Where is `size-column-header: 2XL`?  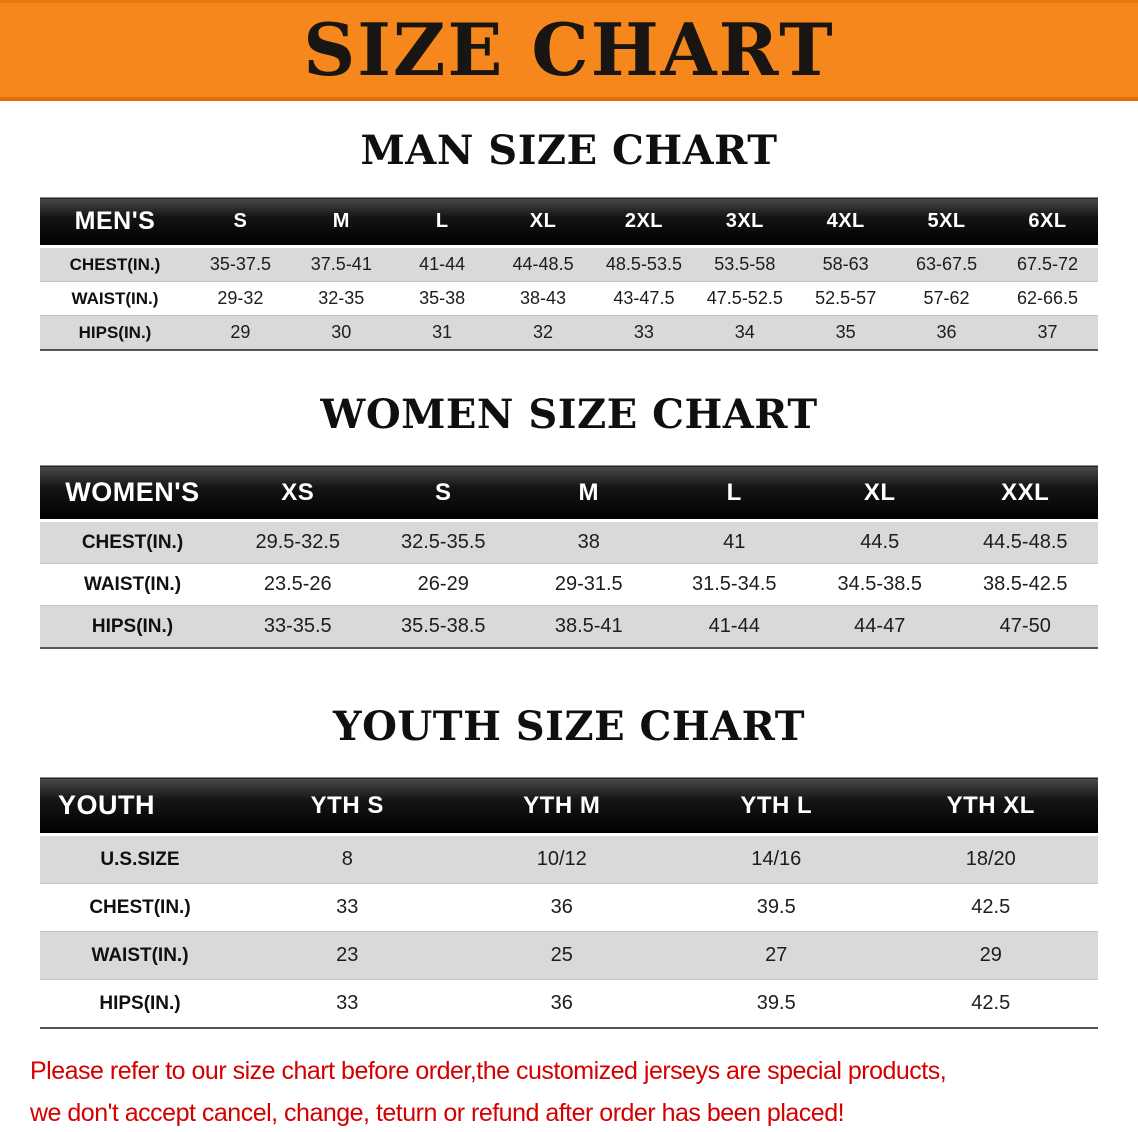
size-column-header: 2XL is located at coordinates (644, 222).